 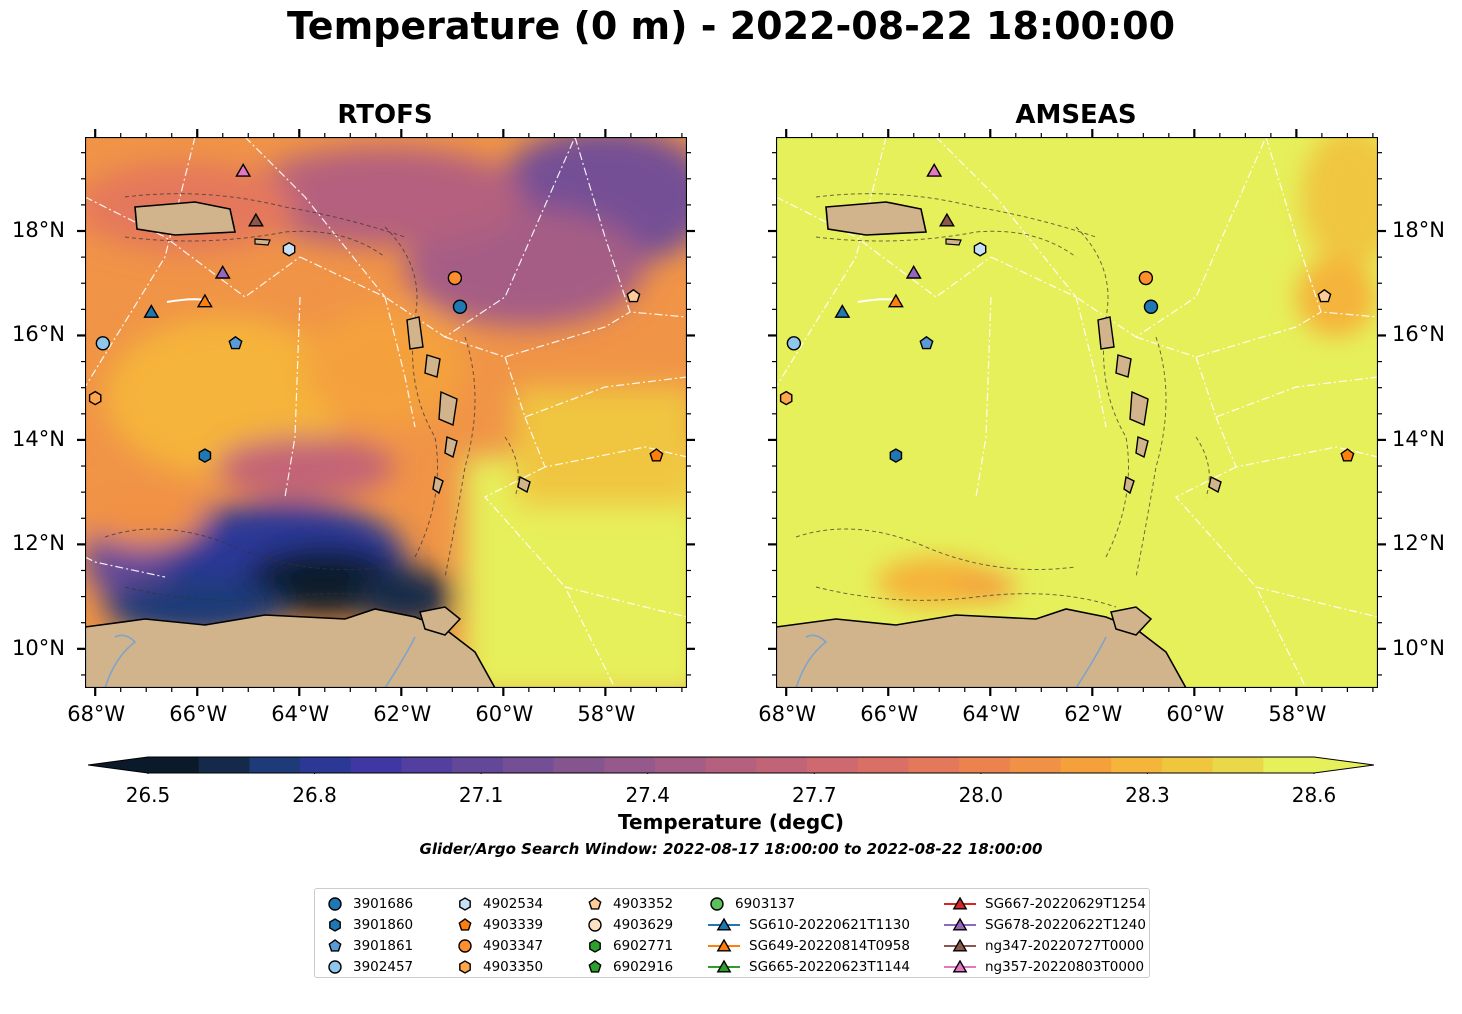 I want to click on legend-label: SG665-20220623T1144, so click(x=829, y=966).